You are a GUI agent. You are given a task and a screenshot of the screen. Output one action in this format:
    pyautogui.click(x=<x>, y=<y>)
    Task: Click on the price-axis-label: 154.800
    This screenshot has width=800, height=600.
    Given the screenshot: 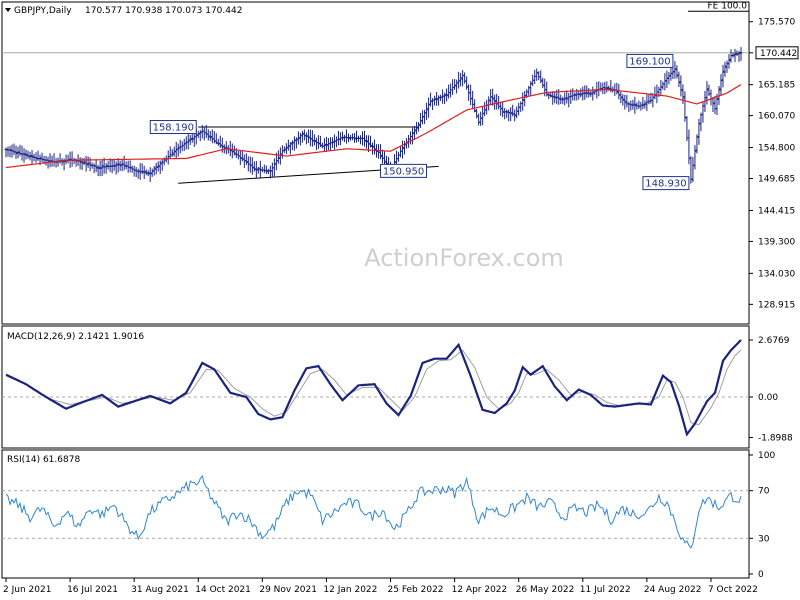 What is the action you would take?
    pyautogui.click(x=776, y=149)
    